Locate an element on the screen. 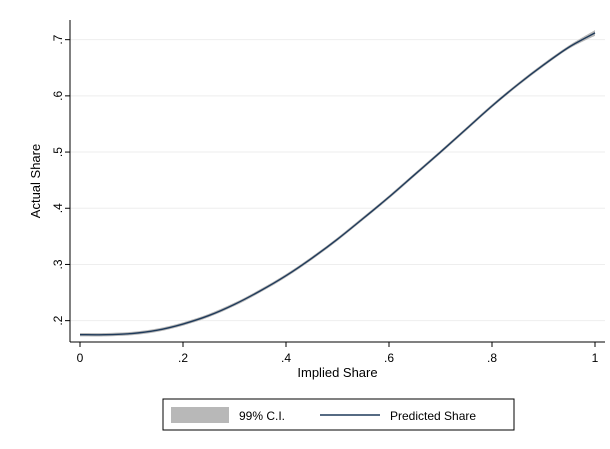 This screenshot has height=449, width=610. y-tick-label-0: .2 is located at coordinates (58, 320).